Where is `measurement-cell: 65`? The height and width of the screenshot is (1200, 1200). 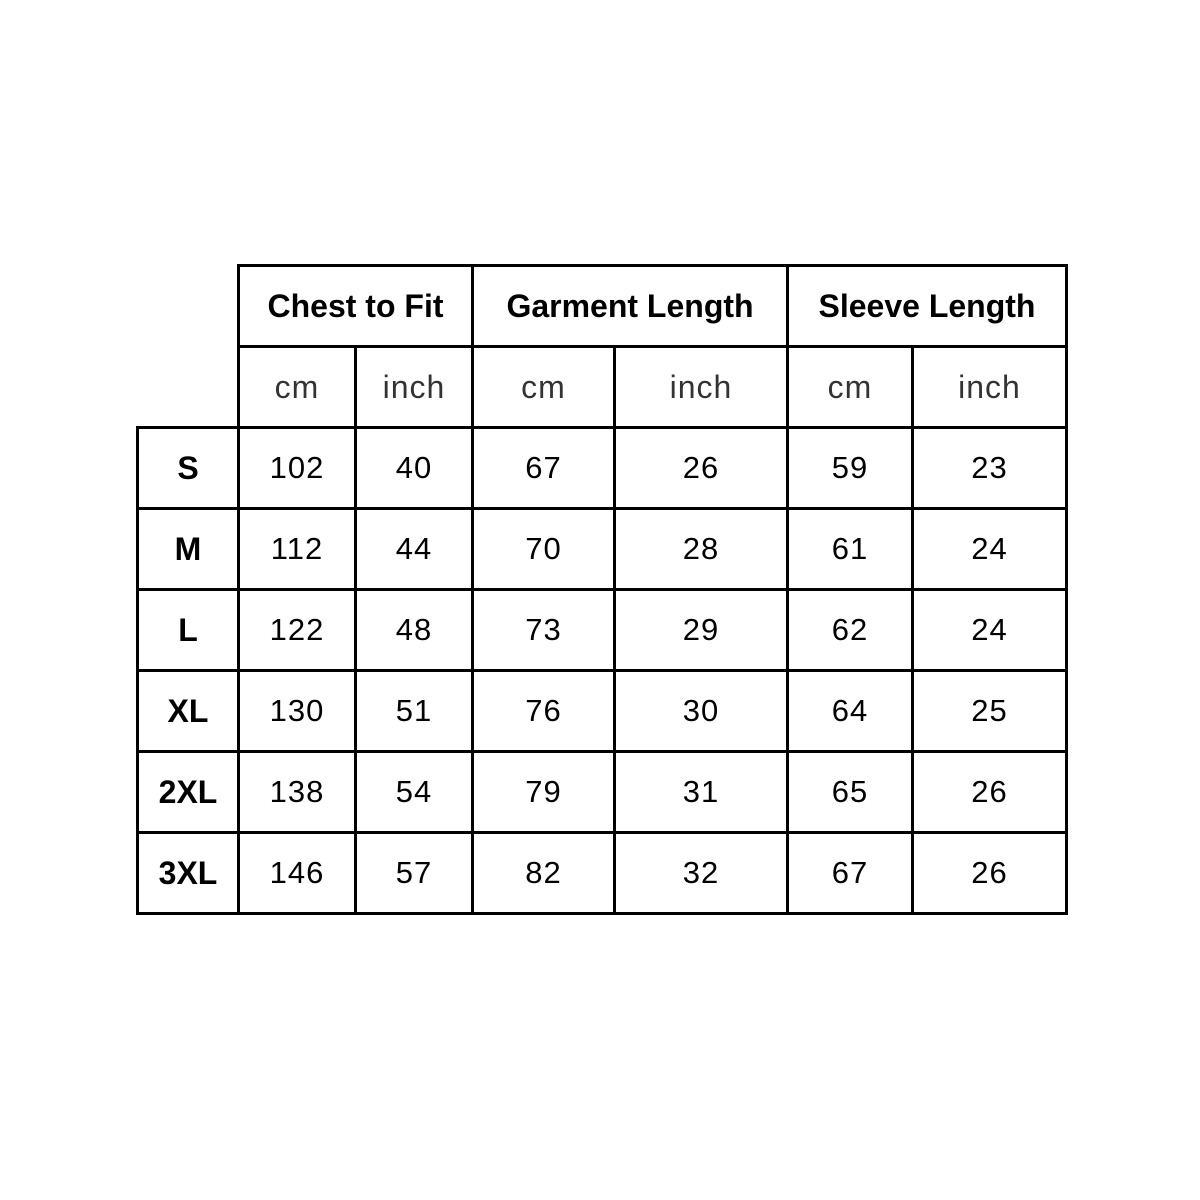 measurement-cell: 65 is located at coordinates (850, 792).